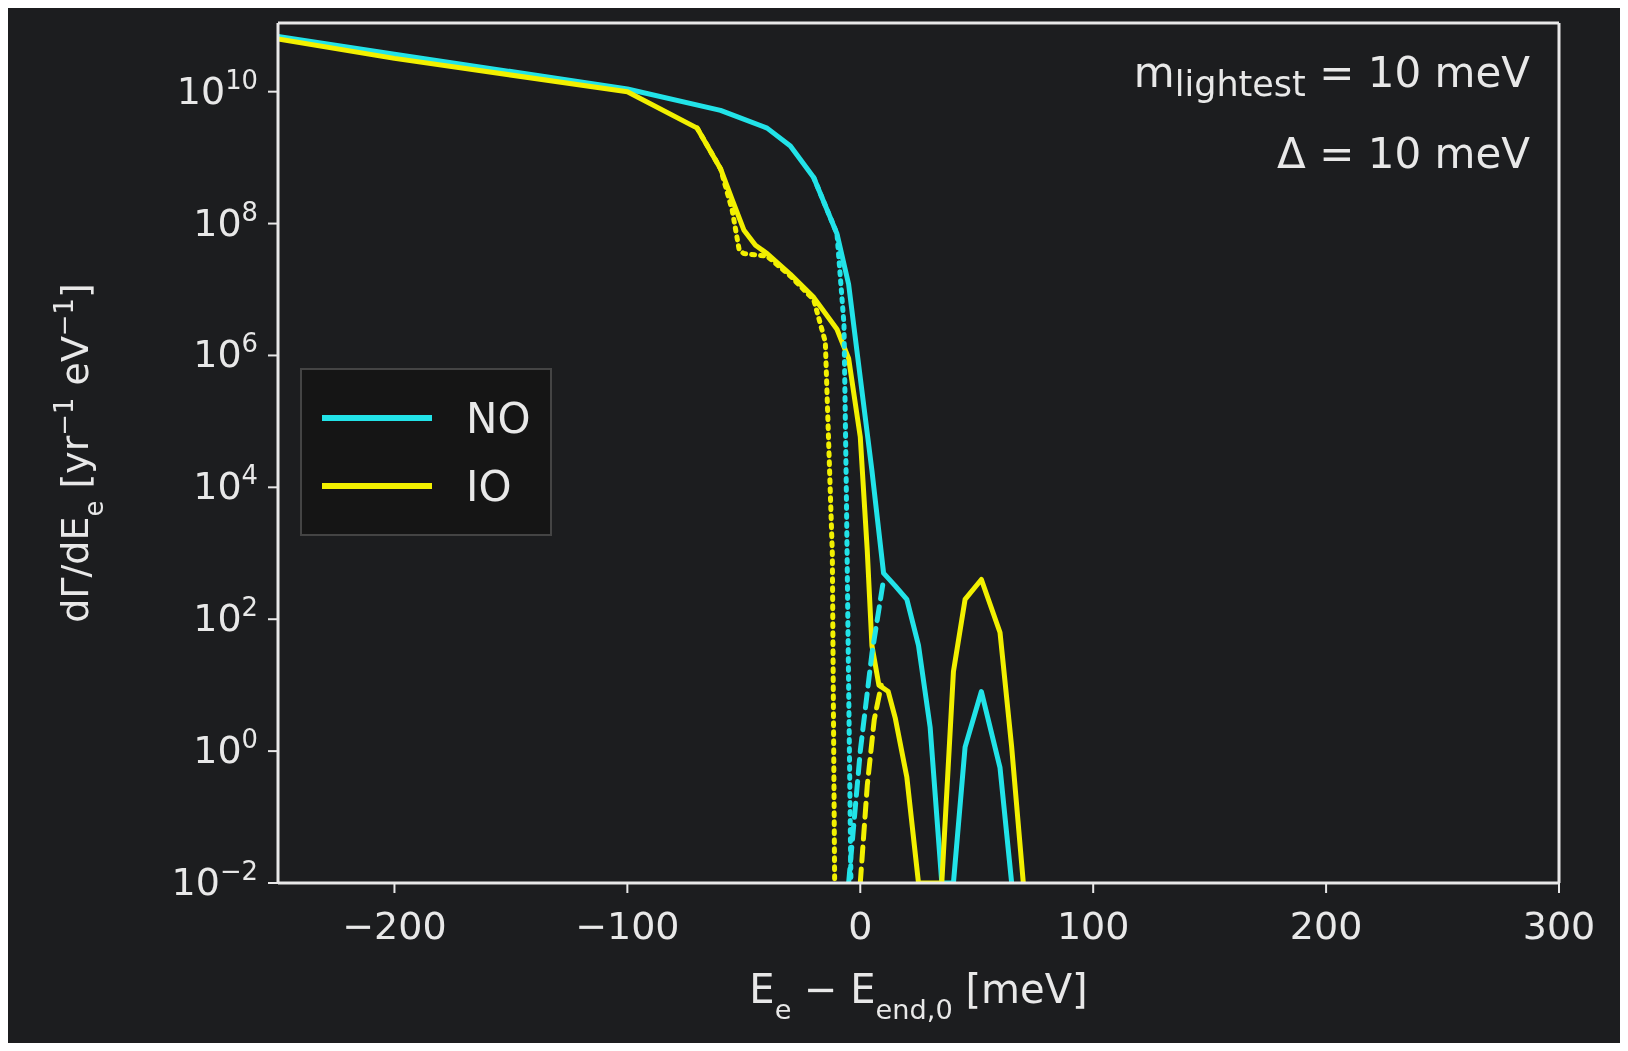  What do you see at coordinates (225, 352) in the screenshot?
I see `y-tick-label: 10$^{6}$` at bounding box center [225, 352].